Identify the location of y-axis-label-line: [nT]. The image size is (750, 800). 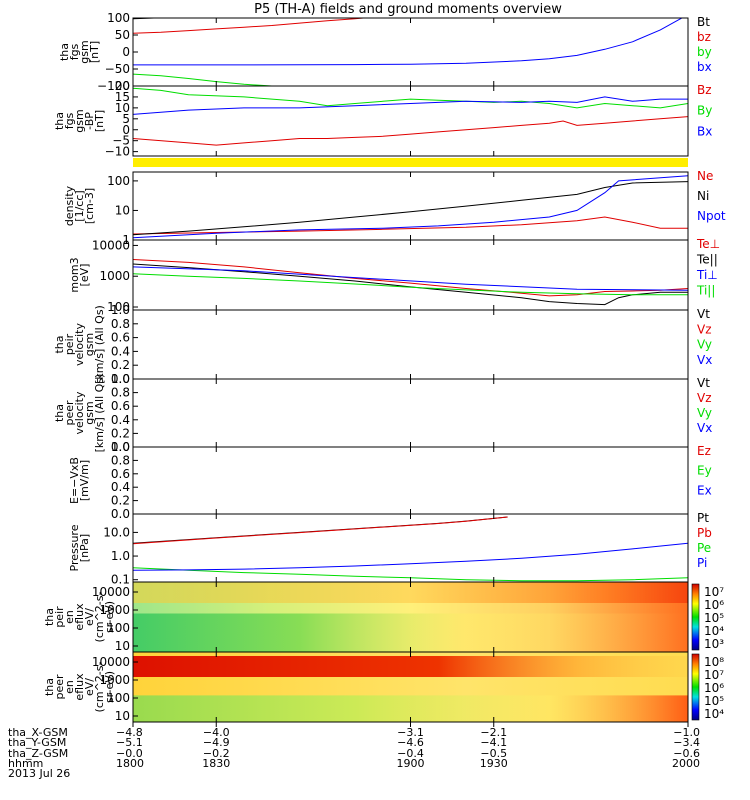
(99, 121).